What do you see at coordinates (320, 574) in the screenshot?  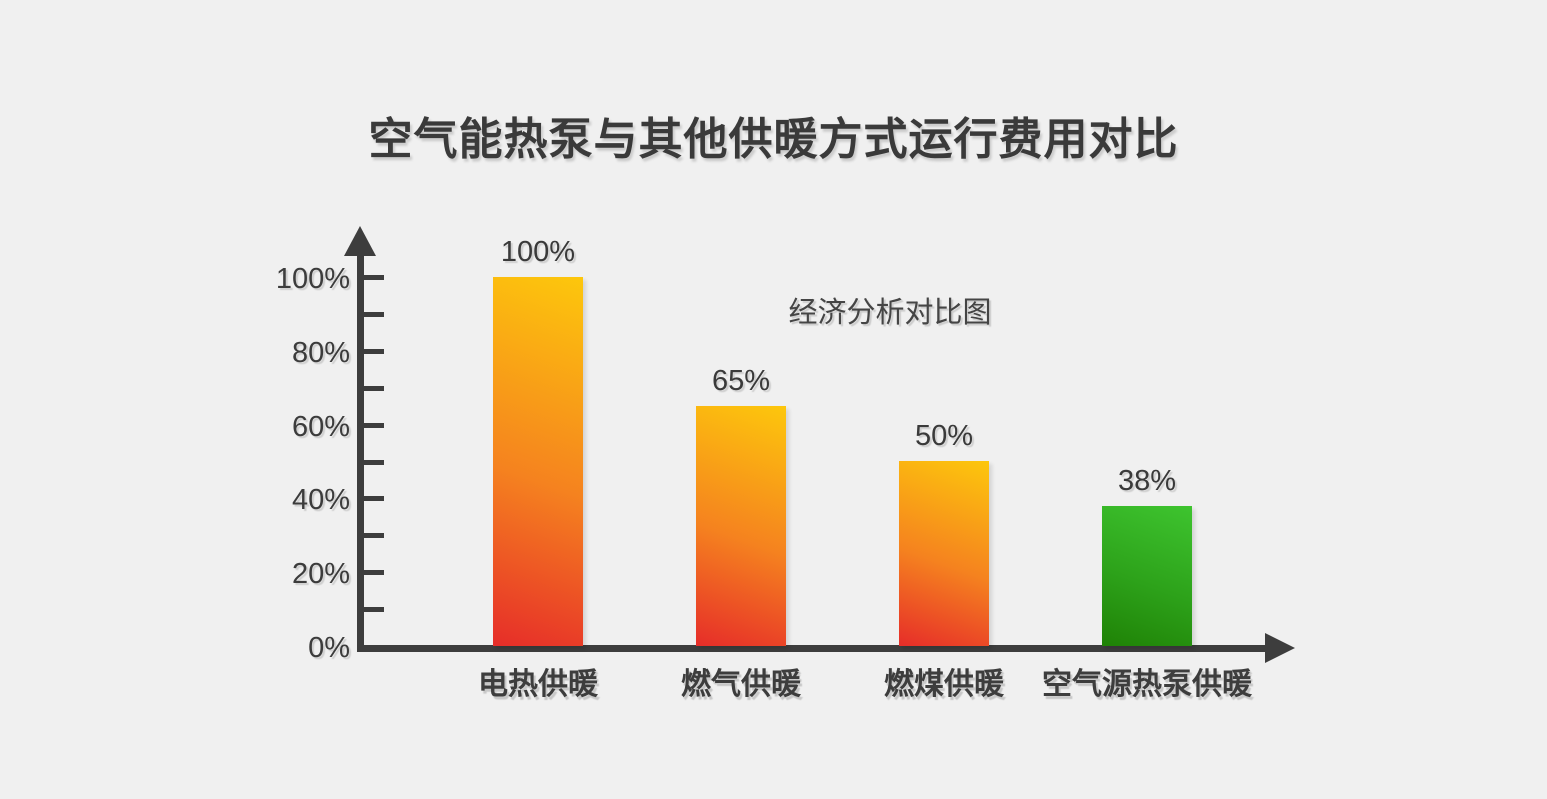 I see `y-axis-tick-label: 20%` at bounding box center [320, 574].